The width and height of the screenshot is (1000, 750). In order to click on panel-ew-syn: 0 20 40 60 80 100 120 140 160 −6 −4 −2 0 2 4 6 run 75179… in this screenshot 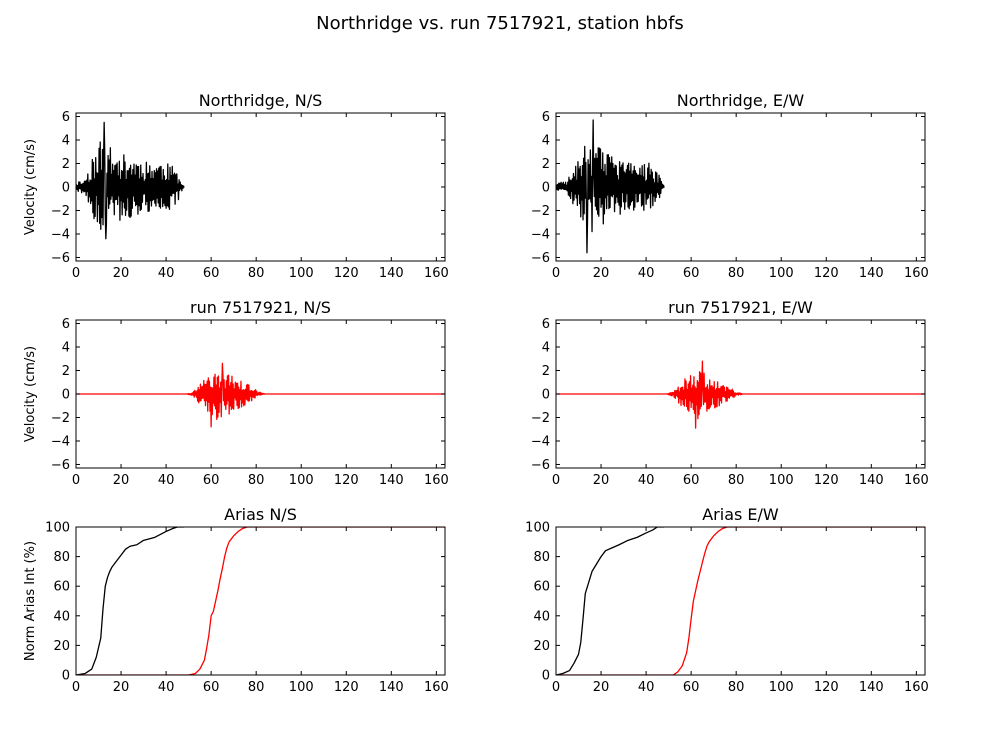, I will do `click(730, 393)`.